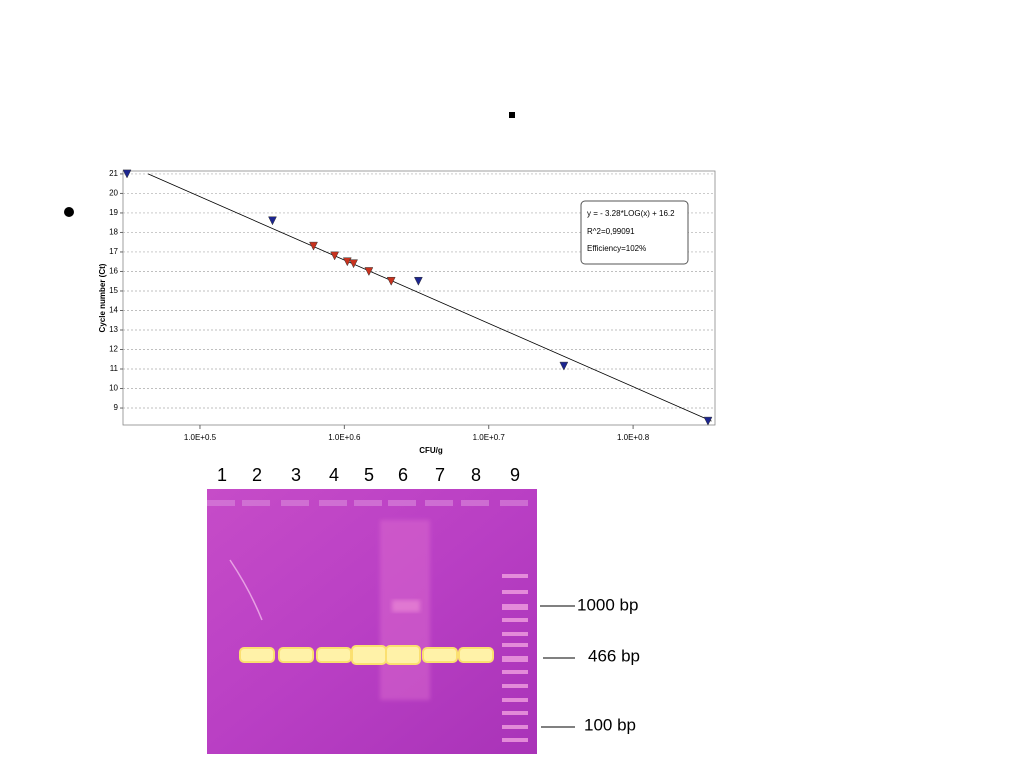  I want to click on x-tick-label: 1.0E+0.7, so click(489, 437).